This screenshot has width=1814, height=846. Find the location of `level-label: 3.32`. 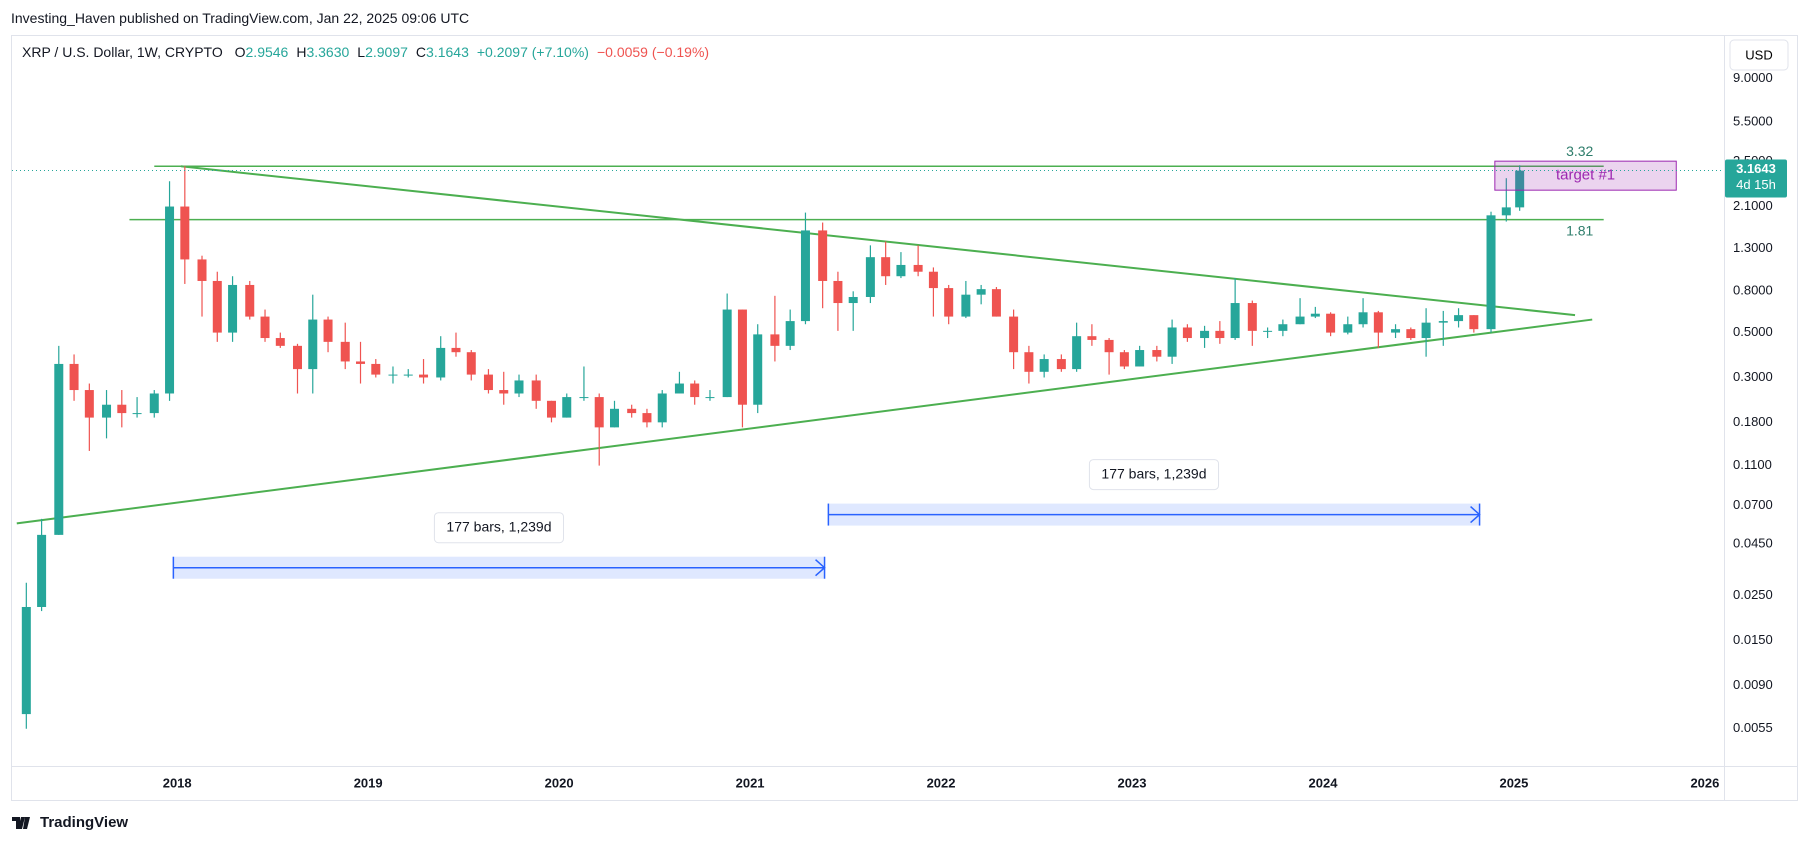

level-label: 3.32 is located at coordinates (1579, 151).